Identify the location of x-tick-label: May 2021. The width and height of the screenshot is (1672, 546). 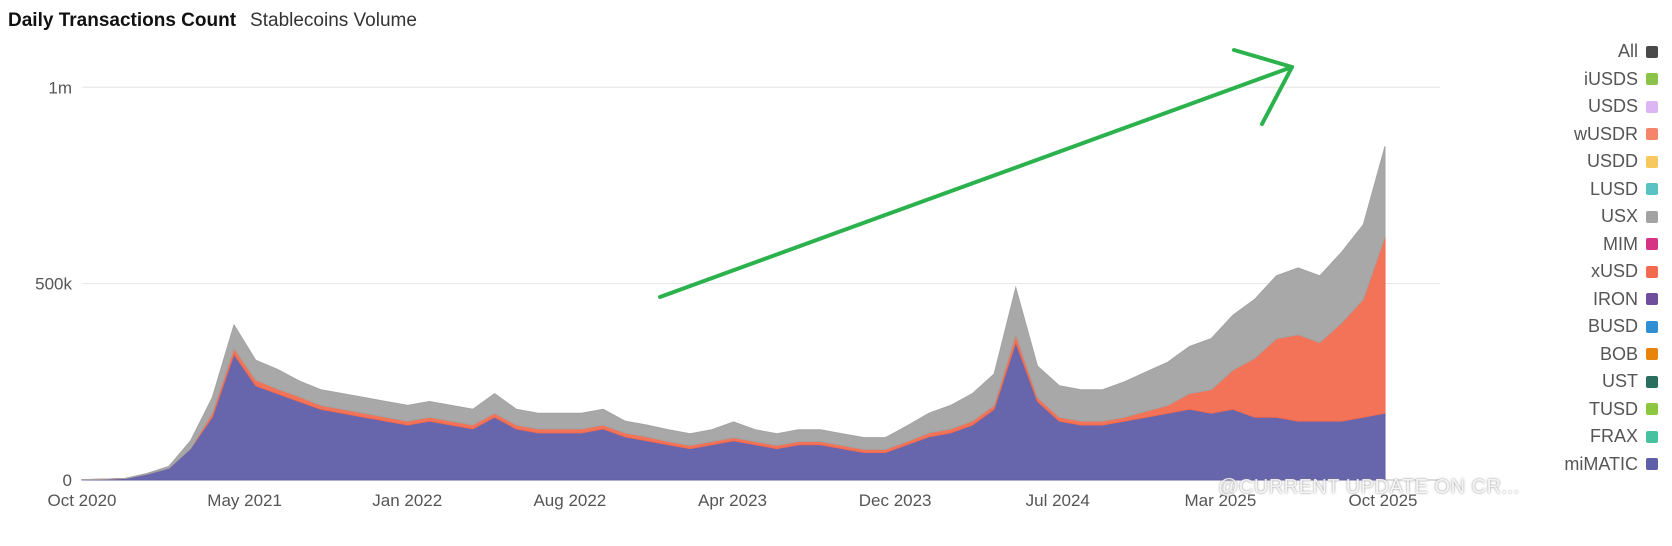
(244, 500).